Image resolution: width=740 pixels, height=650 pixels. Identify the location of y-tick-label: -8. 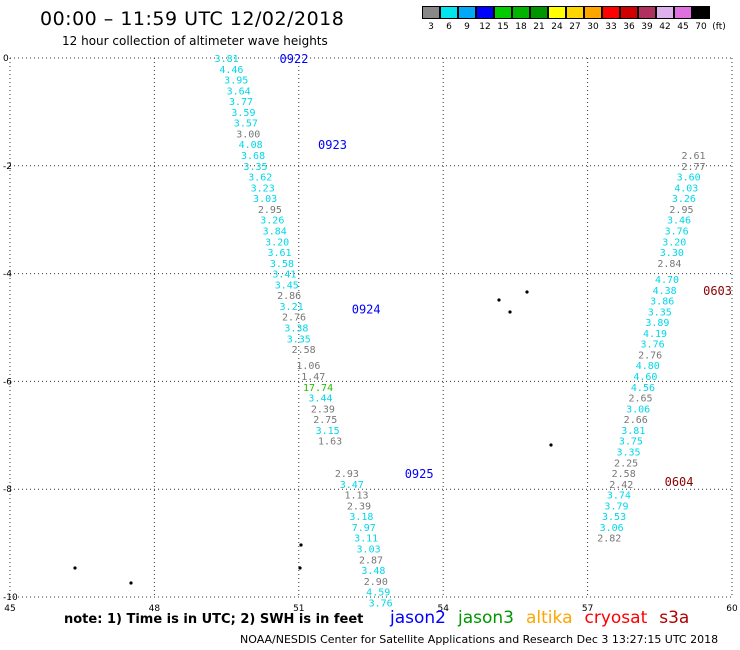
(7, 490).